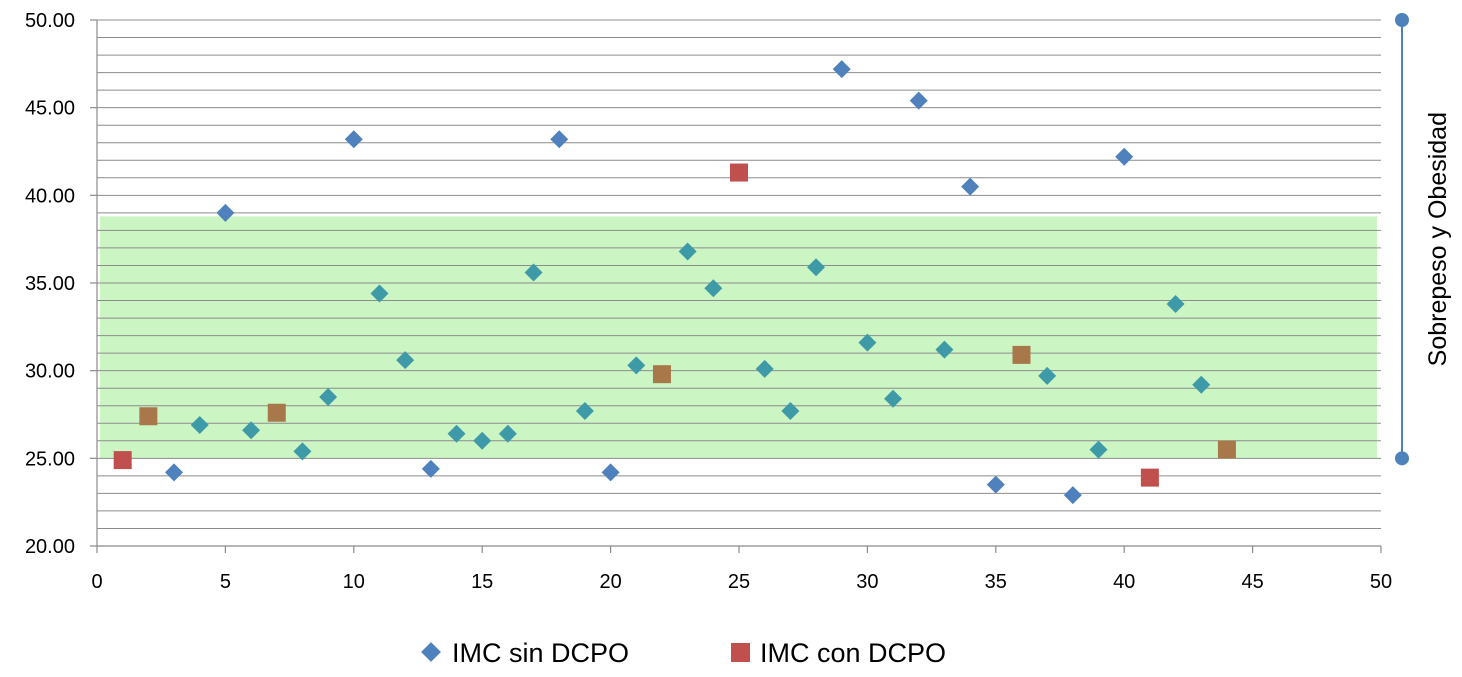  I want to click on x-tick-label: 50, so click(1381, 582).